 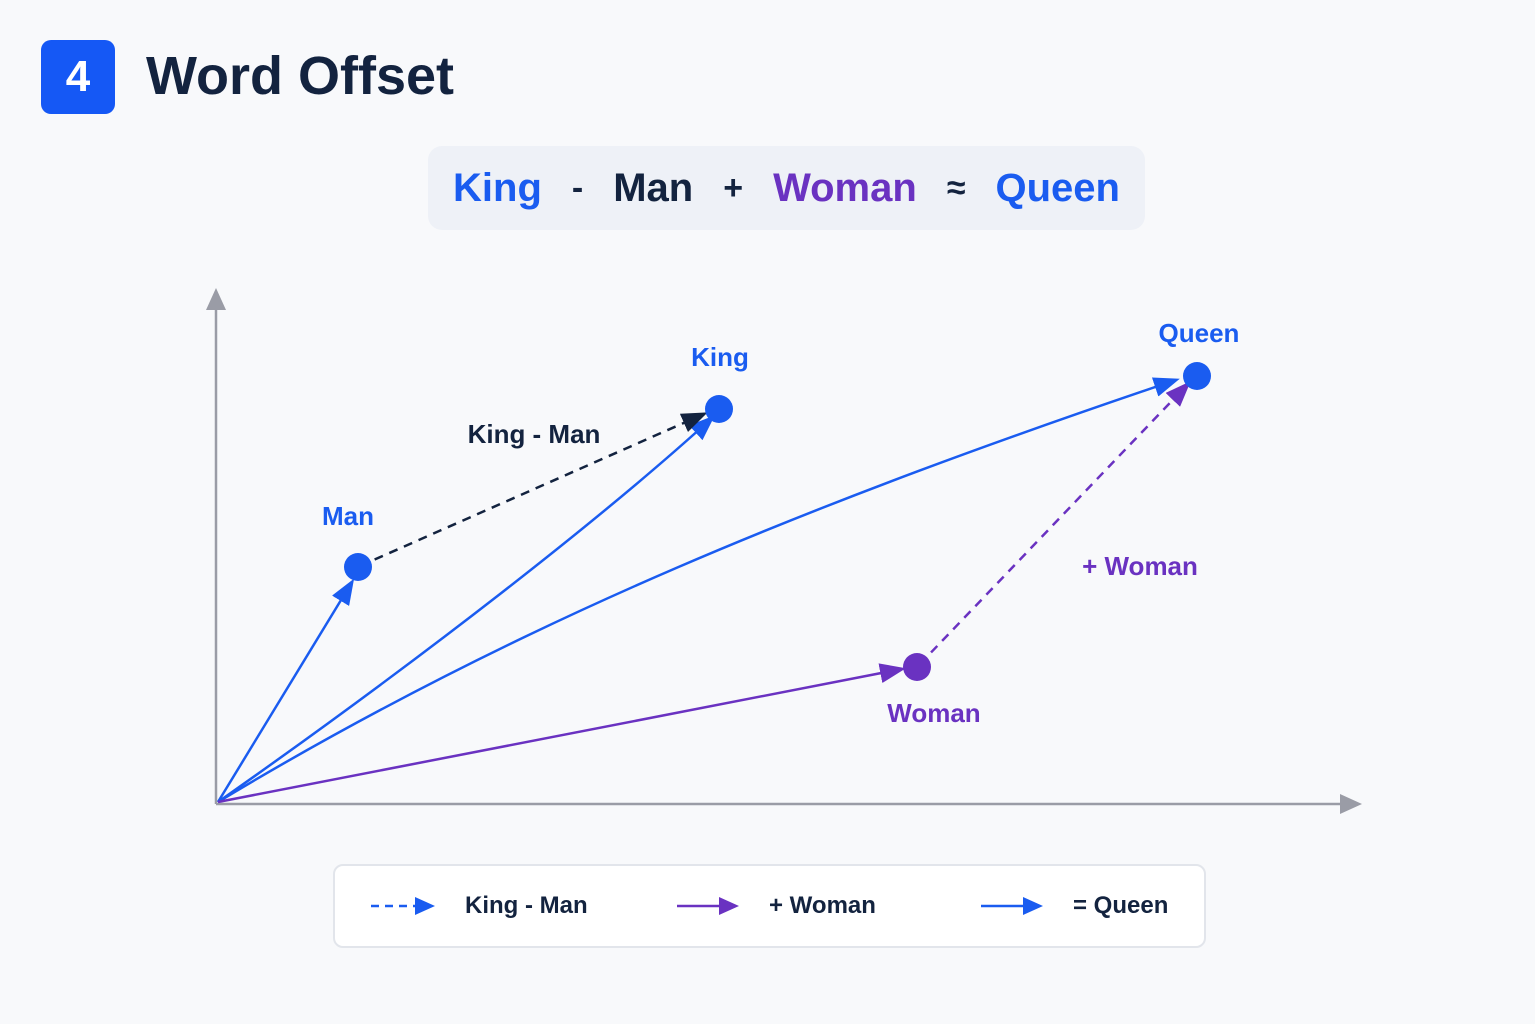 I want to click on vector-king, so click(x=466, y=609).